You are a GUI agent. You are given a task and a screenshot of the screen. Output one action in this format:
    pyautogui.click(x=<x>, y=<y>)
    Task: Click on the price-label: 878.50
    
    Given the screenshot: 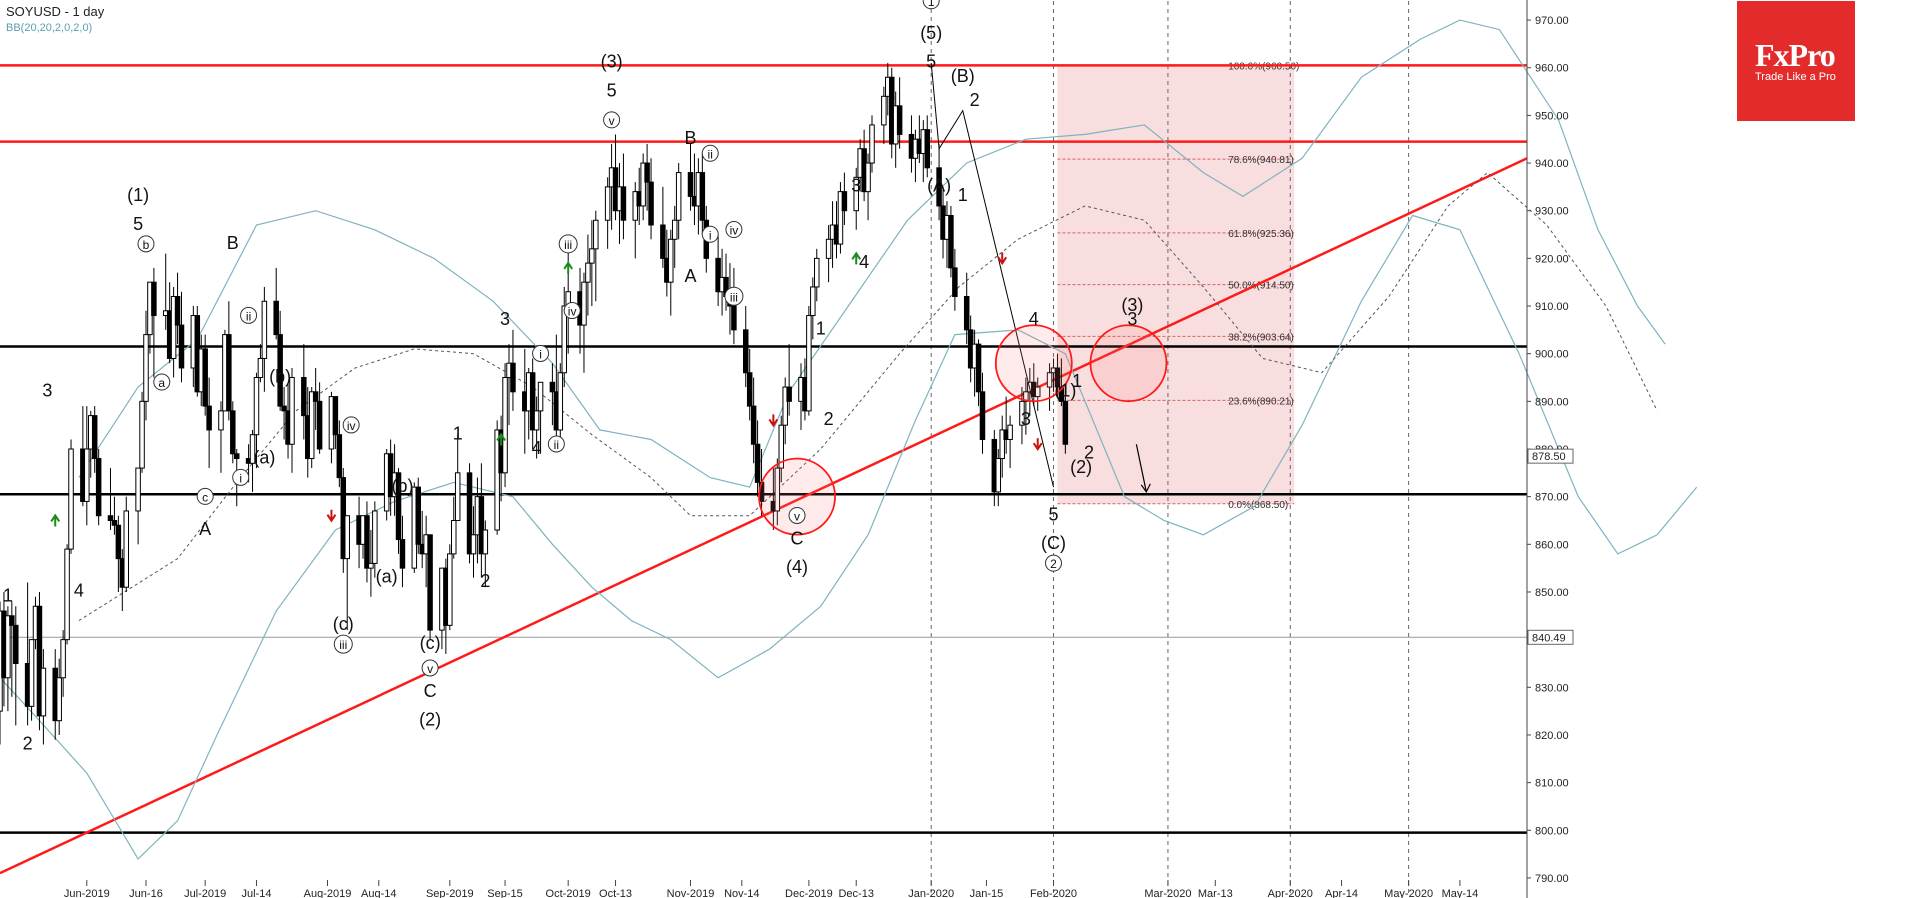 What is the action you would take?
    pyautogui.click(x=1549, y=457)
    